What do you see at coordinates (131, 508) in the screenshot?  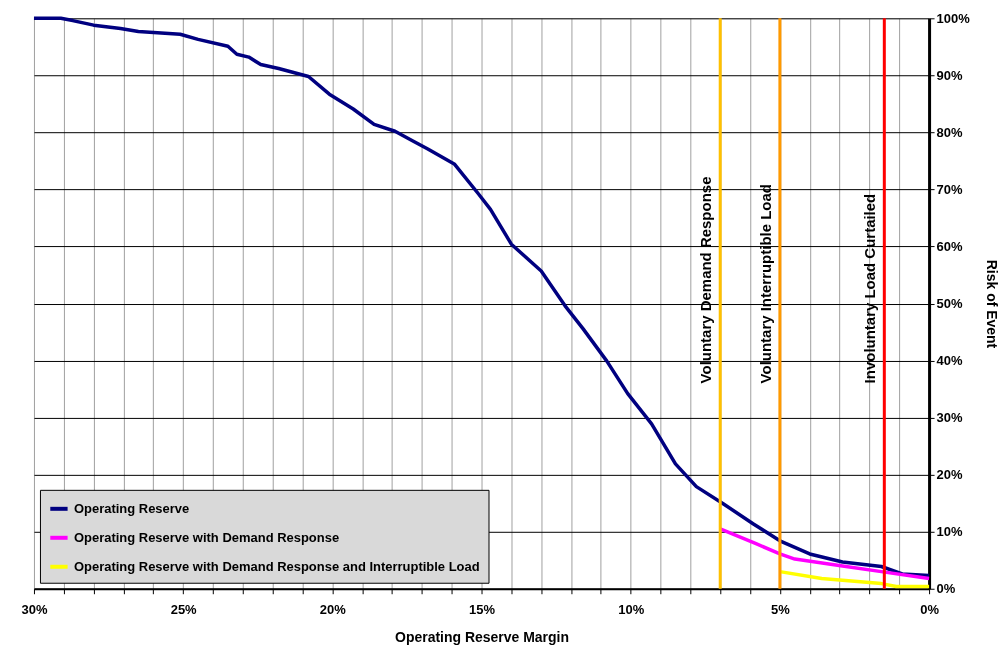 I see `legend-label: Operating Reserve` at bounding box center [131, 508].